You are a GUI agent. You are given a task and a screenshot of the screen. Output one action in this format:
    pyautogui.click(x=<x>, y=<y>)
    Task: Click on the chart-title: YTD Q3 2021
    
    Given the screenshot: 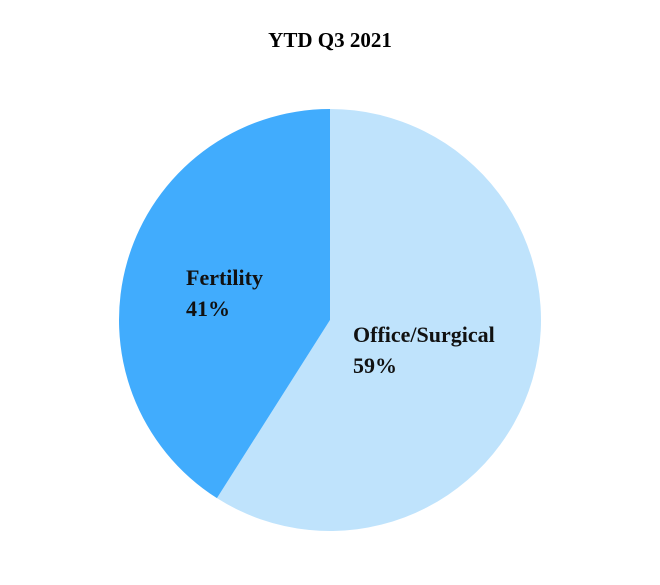 What is the action you would take?
    pyautogui.click(x=330, y=40)
    